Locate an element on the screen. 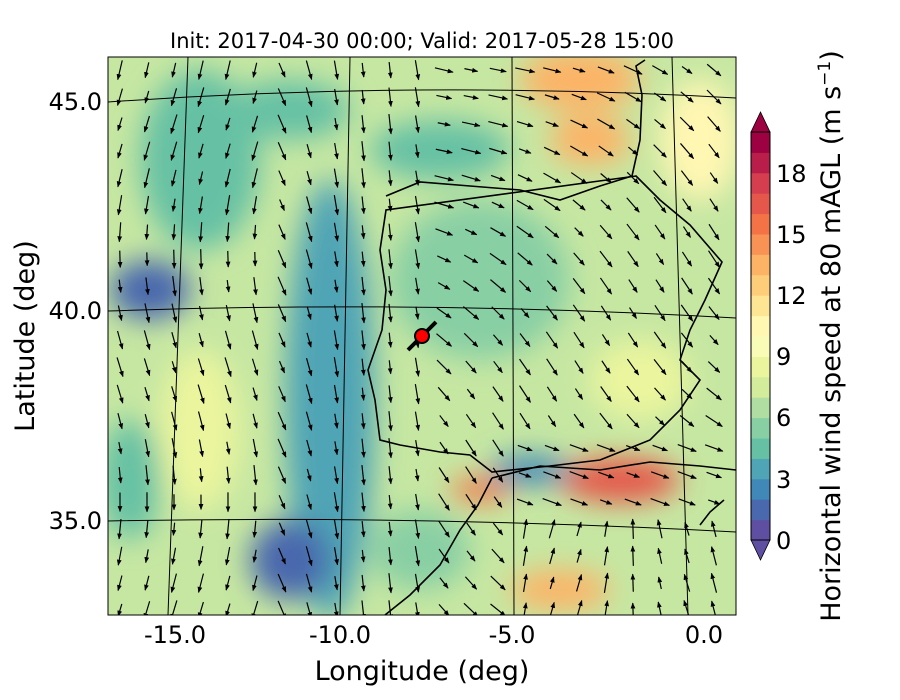 This screenshot has height=700, width=900. colorbar-label: Horizontal wind speed at 80 mAGL (m s−1) is located at coordinates (831, 336).